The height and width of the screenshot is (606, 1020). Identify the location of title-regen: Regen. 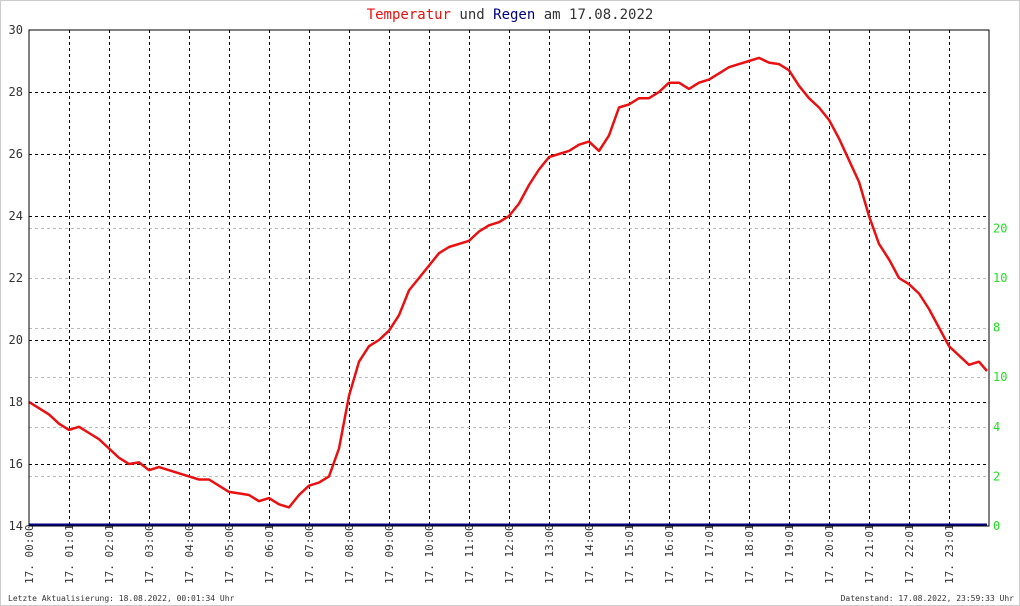
(514, 15).